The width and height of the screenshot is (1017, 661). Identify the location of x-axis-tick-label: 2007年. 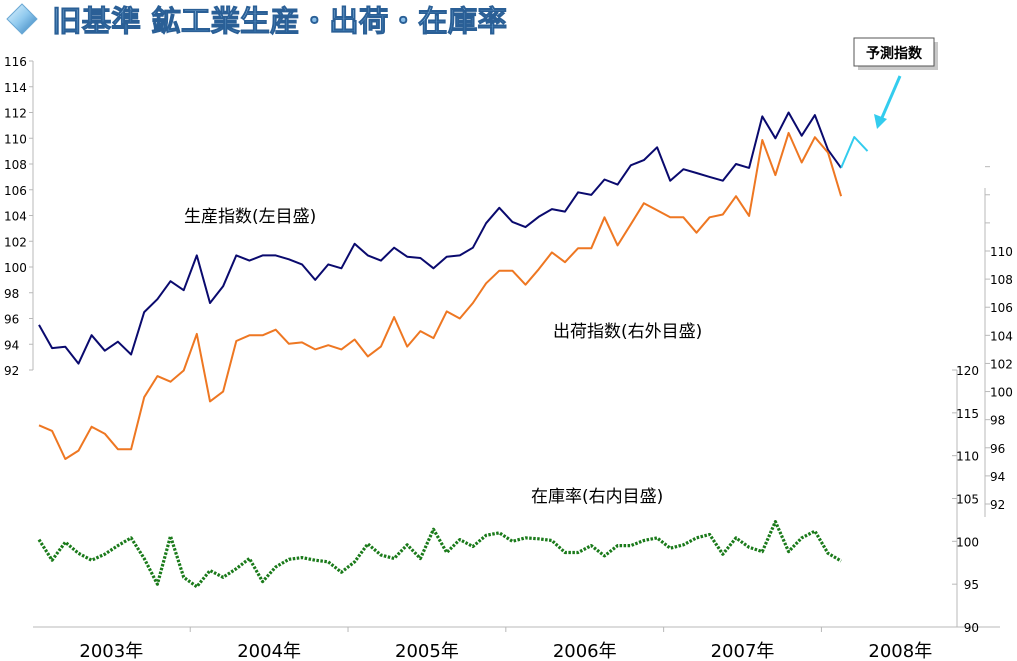
(743, 651).